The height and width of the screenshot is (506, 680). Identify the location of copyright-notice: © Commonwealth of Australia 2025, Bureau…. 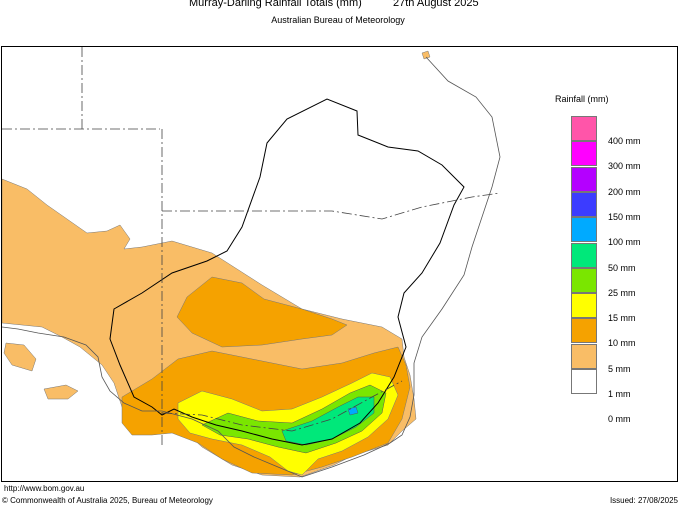
(107, 500).